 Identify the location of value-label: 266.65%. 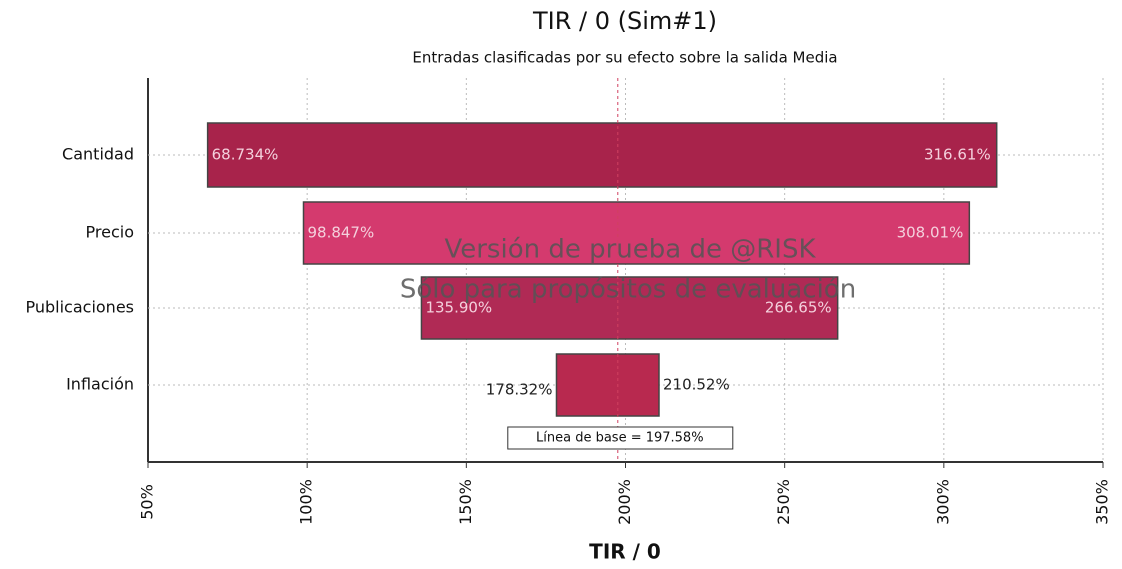
(798, 308).